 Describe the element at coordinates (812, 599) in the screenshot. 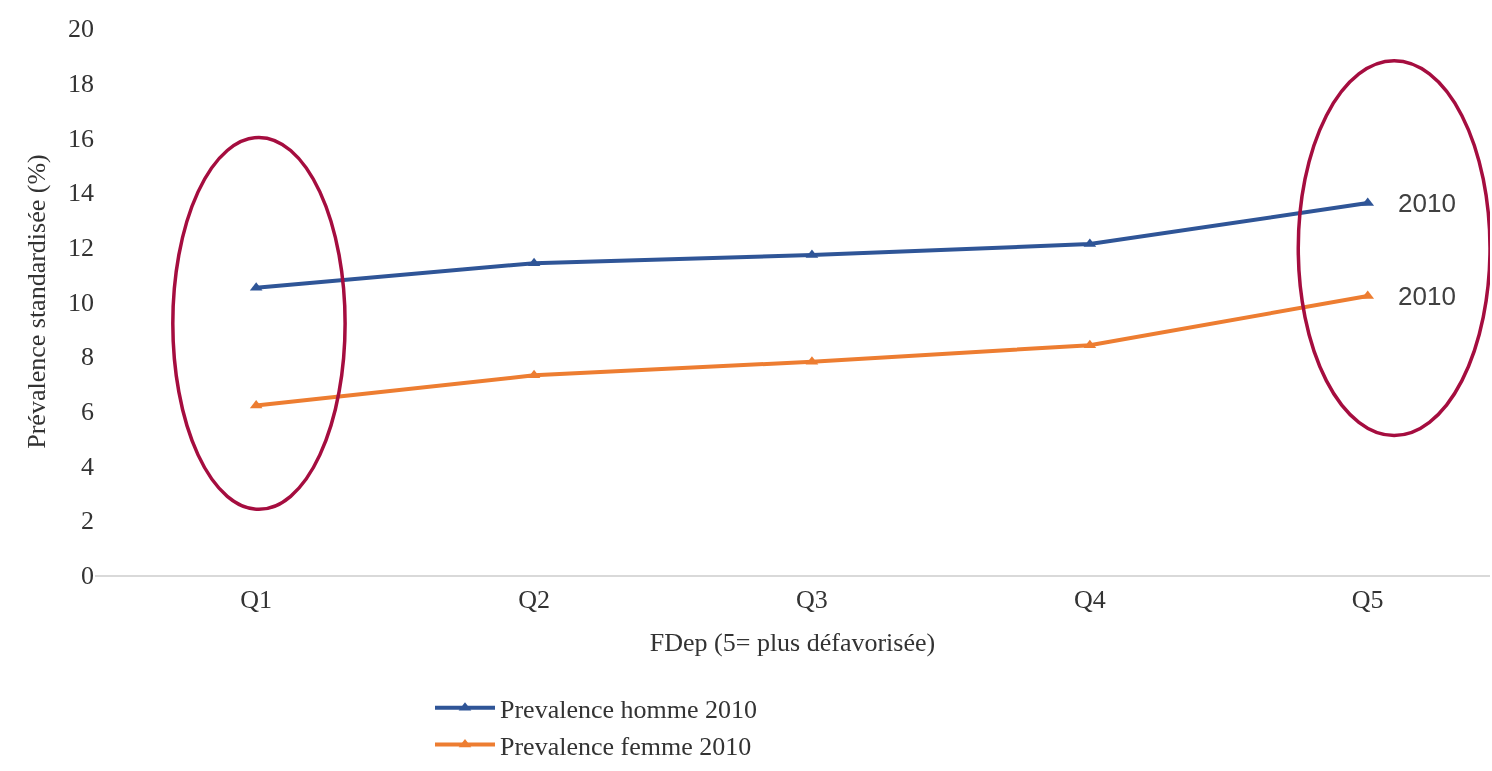

I see `x-tick-label: Q3` at that location.